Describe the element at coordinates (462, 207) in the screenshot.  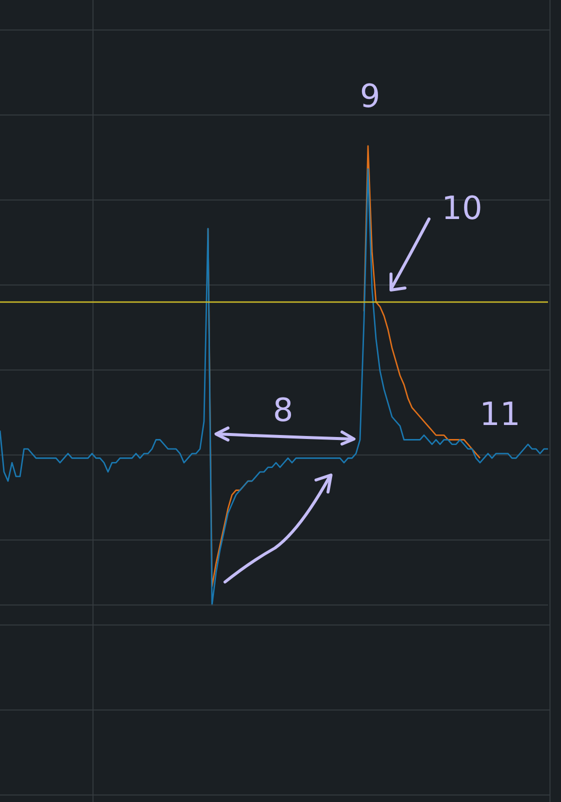
I see `annotation: 10` at that location.